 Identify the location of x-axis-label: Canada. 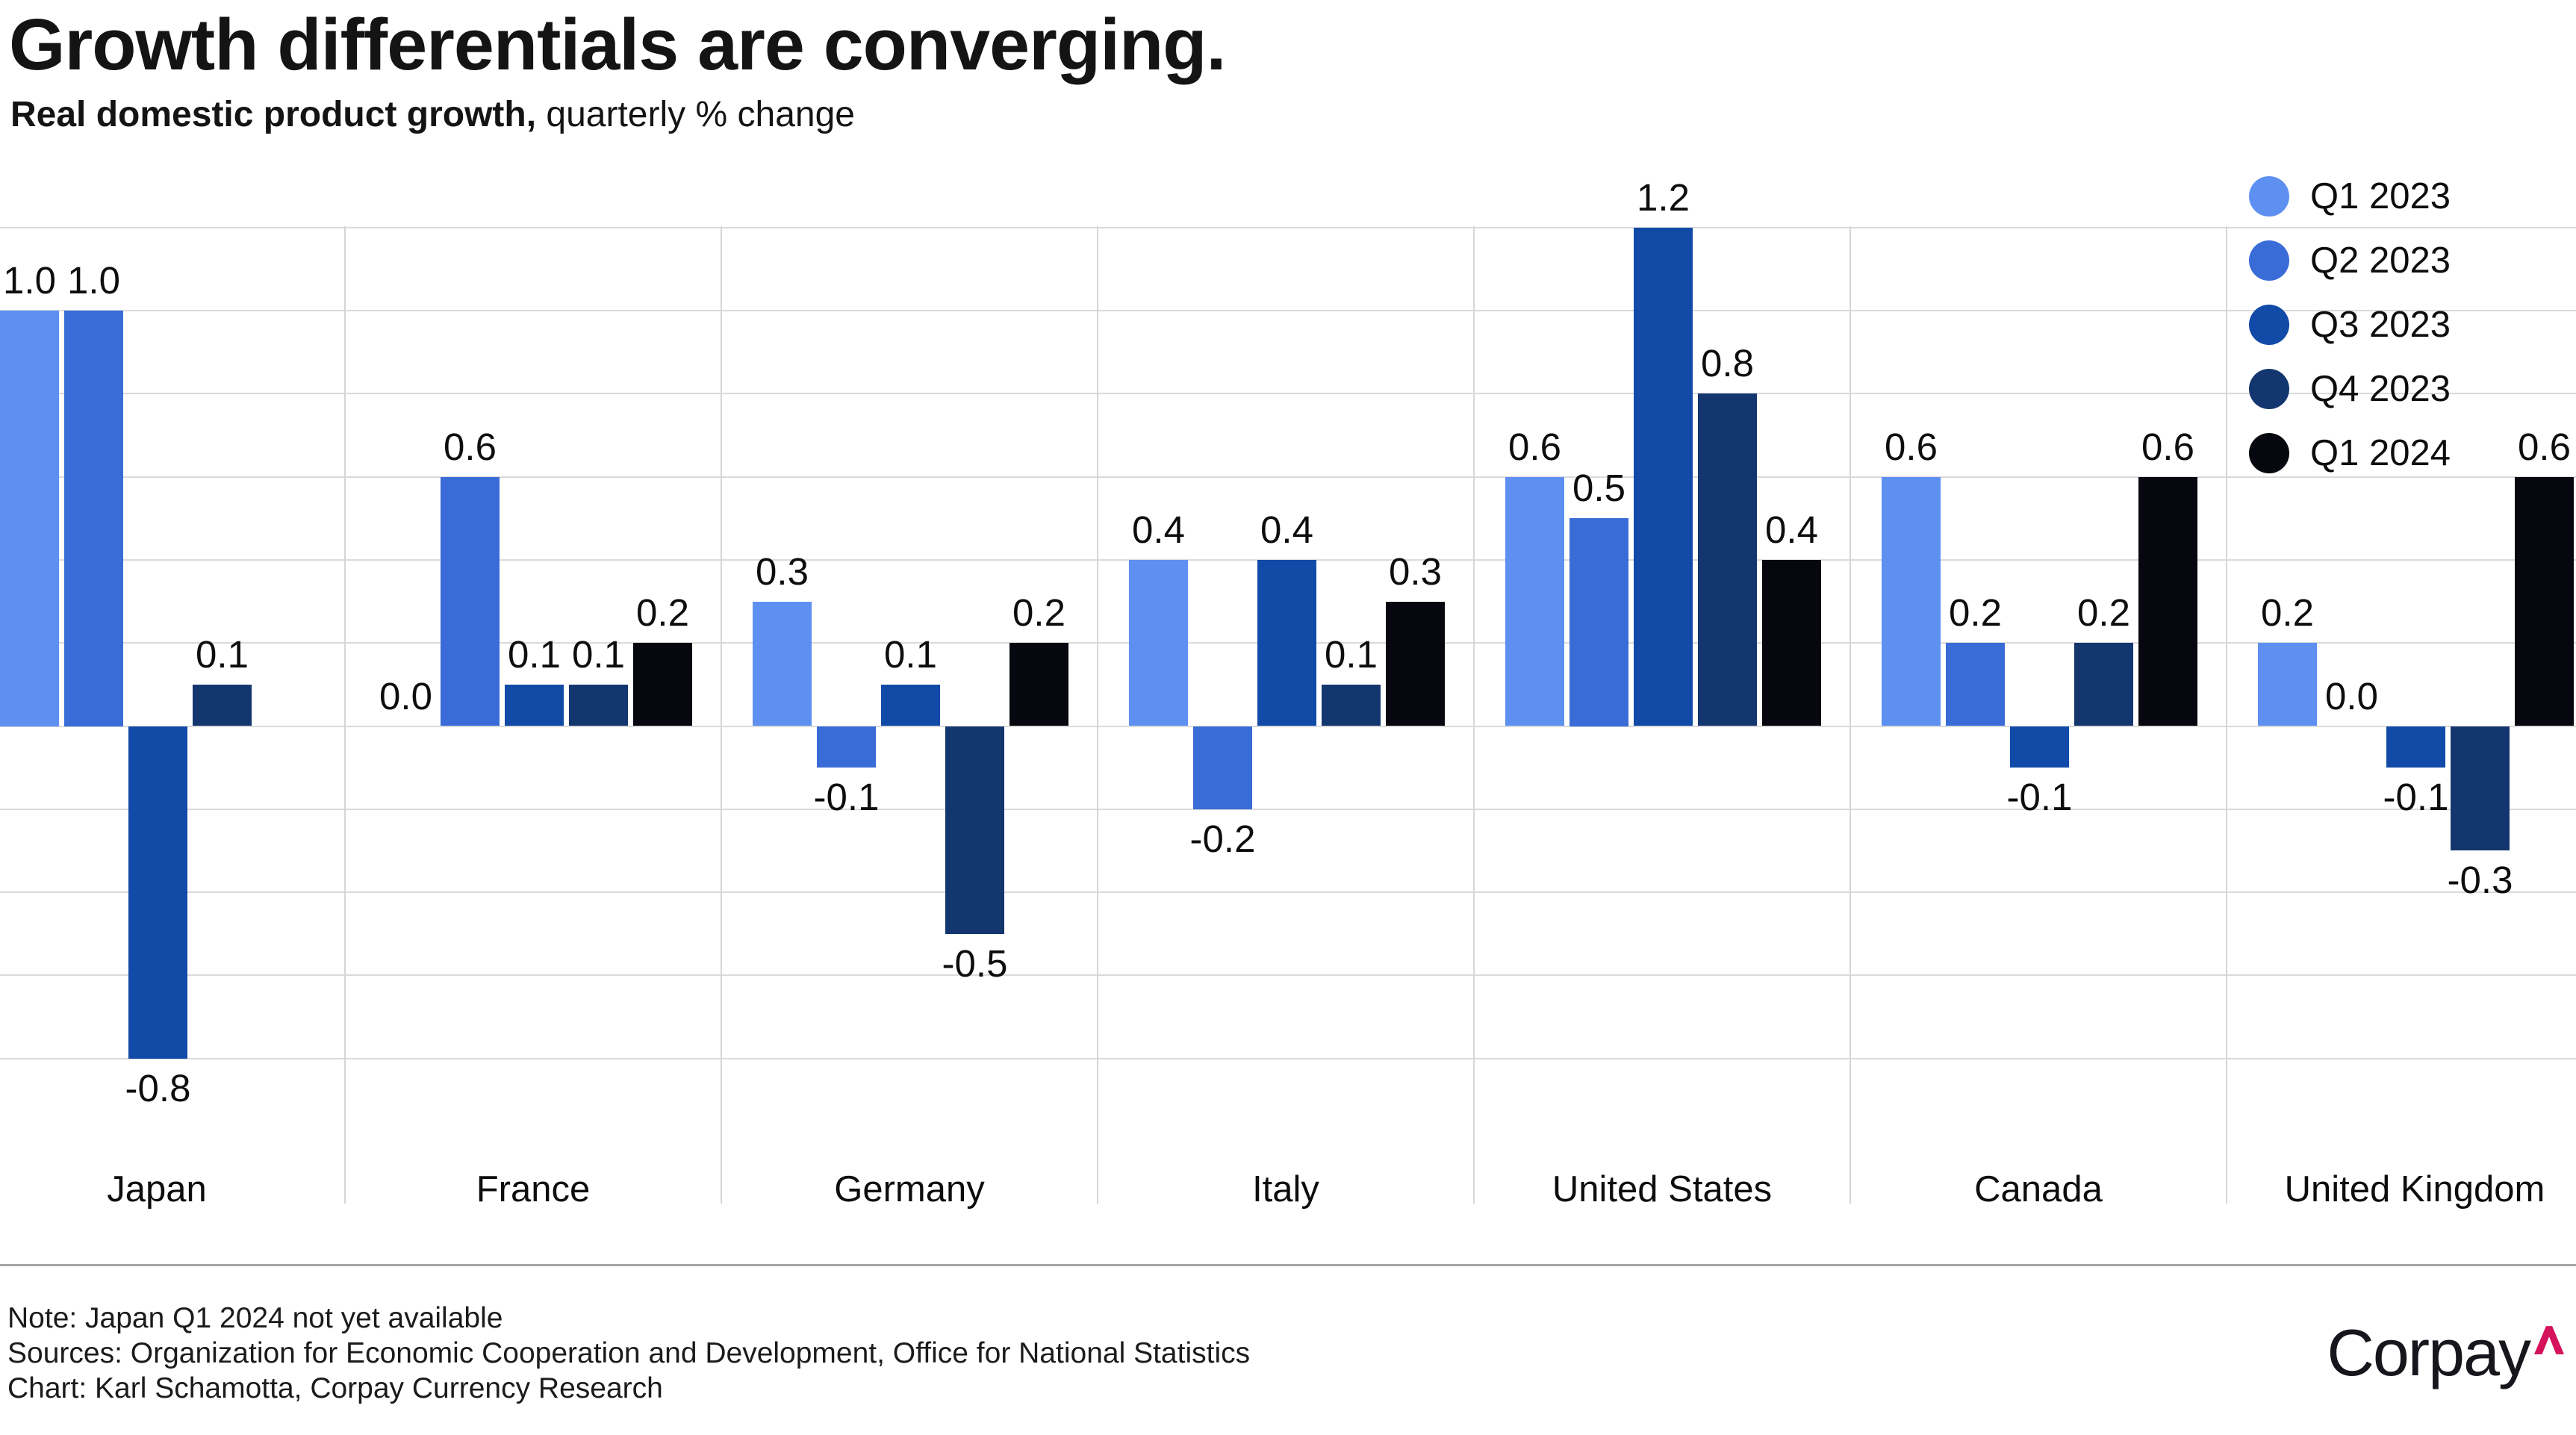
(2038, 1189).